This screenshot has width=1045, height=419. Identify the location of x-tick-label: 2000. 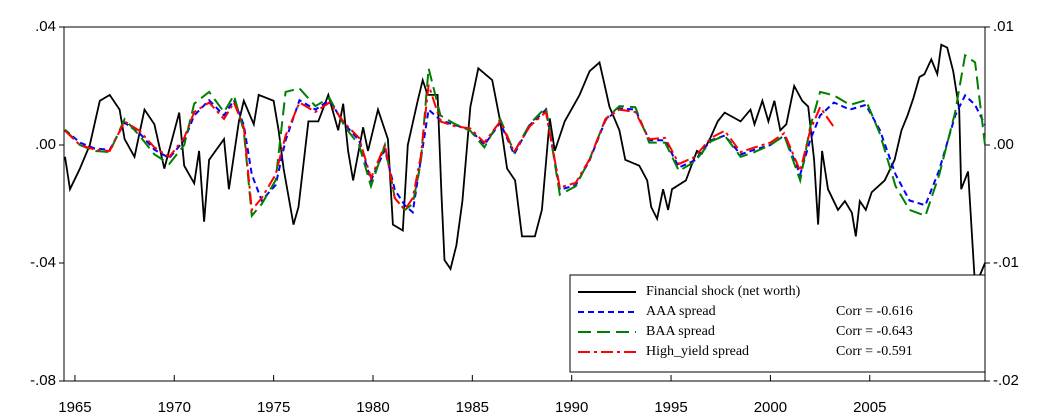
(770, 407).